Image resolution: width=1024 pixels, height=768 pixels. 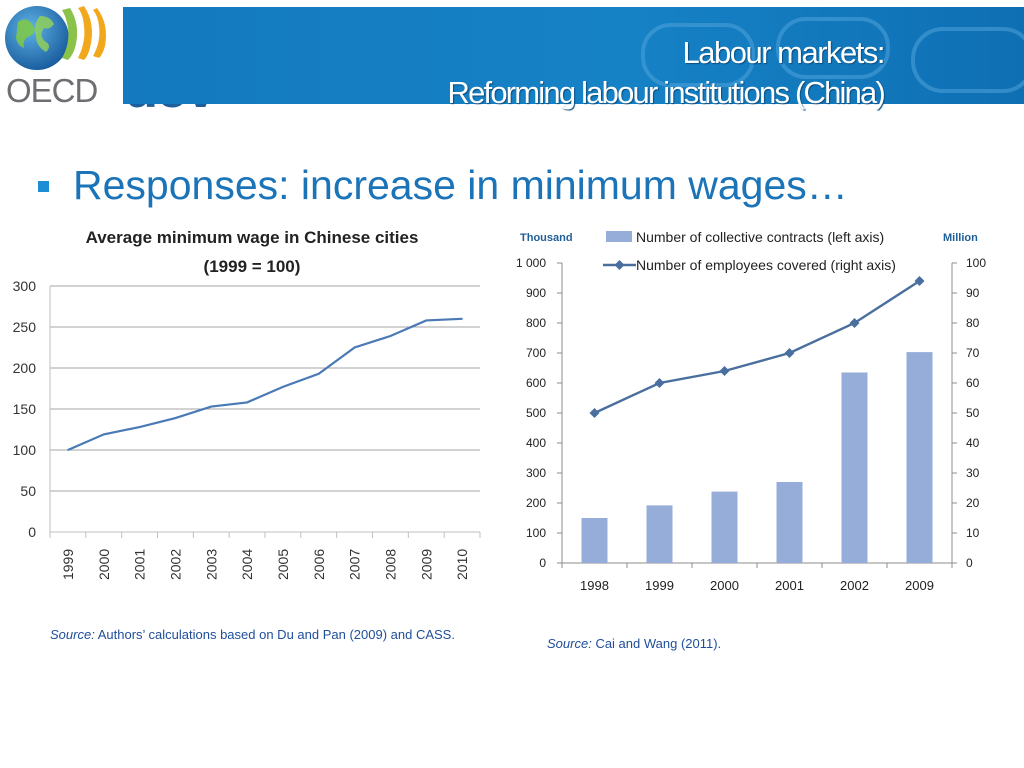 What do you see at coordinates (658, 643) in the screenshot?
I see `source-text: Cai and Wang (2011).` at bounding box center [658, 643].